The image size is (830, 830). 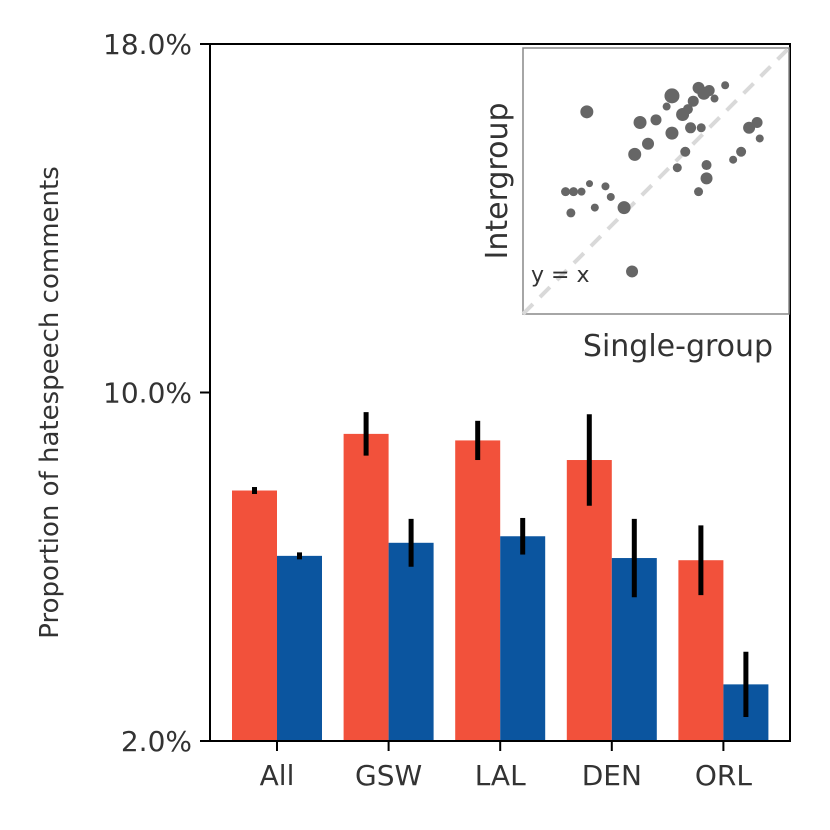 What do you see at coordinates (497, 180) in the screenshot?
I see `inset-y-label: Intergroup` at bounding box center [497, 180].